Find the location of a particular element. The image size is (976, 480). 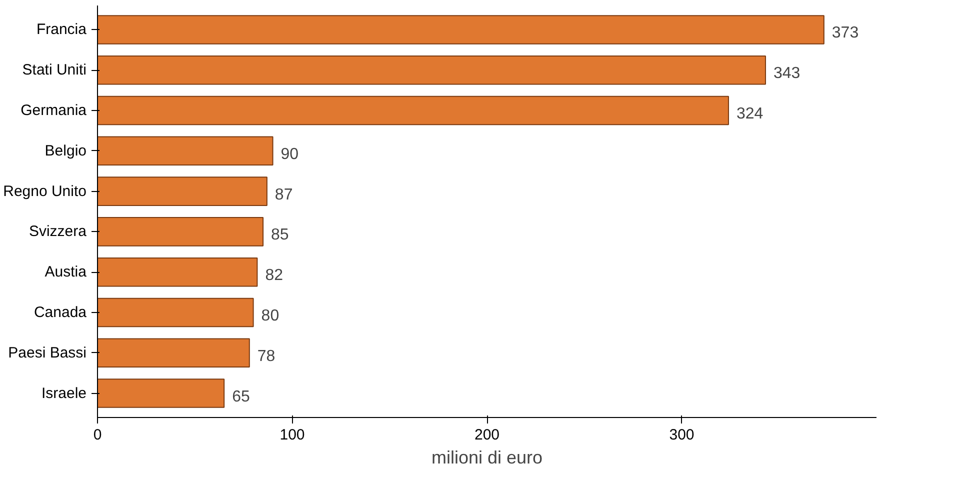

y-tick-label: Canada is located at coordinates (61, 312).